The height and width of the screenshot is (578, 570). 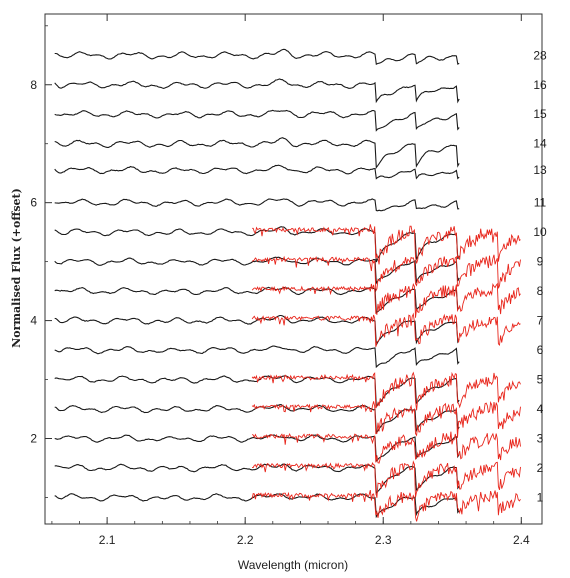 I want to click on spectrum-label: 10, so click(x=540, y=232).